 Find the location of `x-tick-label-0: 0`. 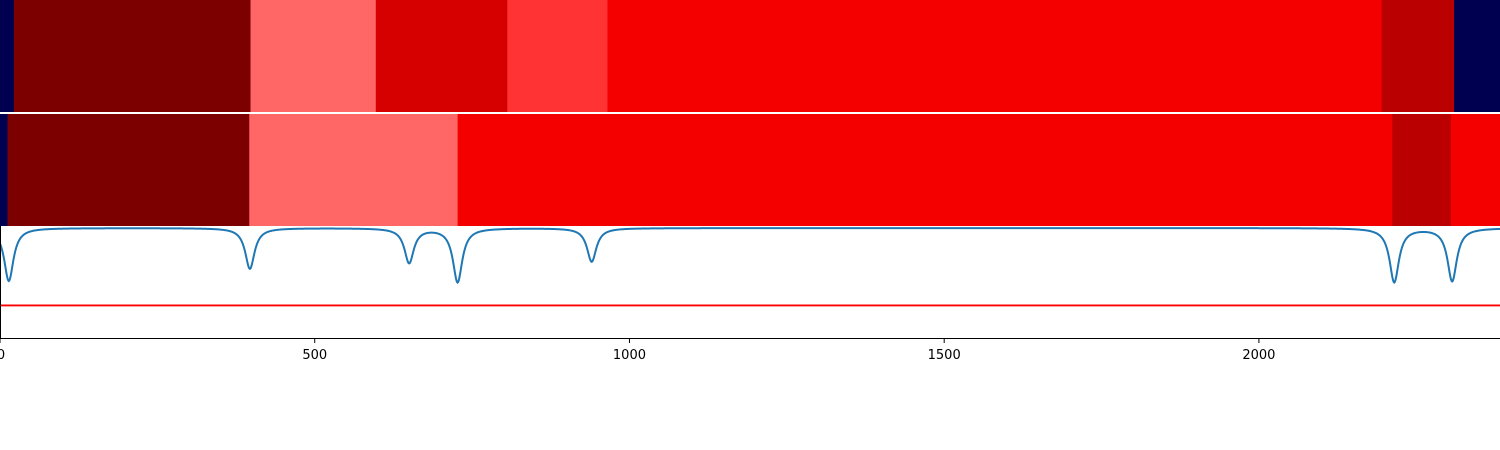

x-tick-label-0: 0 is located at coordinates (2, 355).